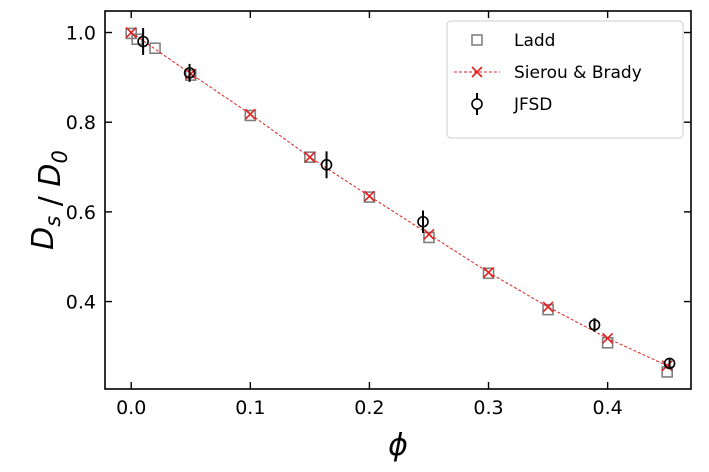  I want to click on y-label-subscript: s, so click(53, 221).